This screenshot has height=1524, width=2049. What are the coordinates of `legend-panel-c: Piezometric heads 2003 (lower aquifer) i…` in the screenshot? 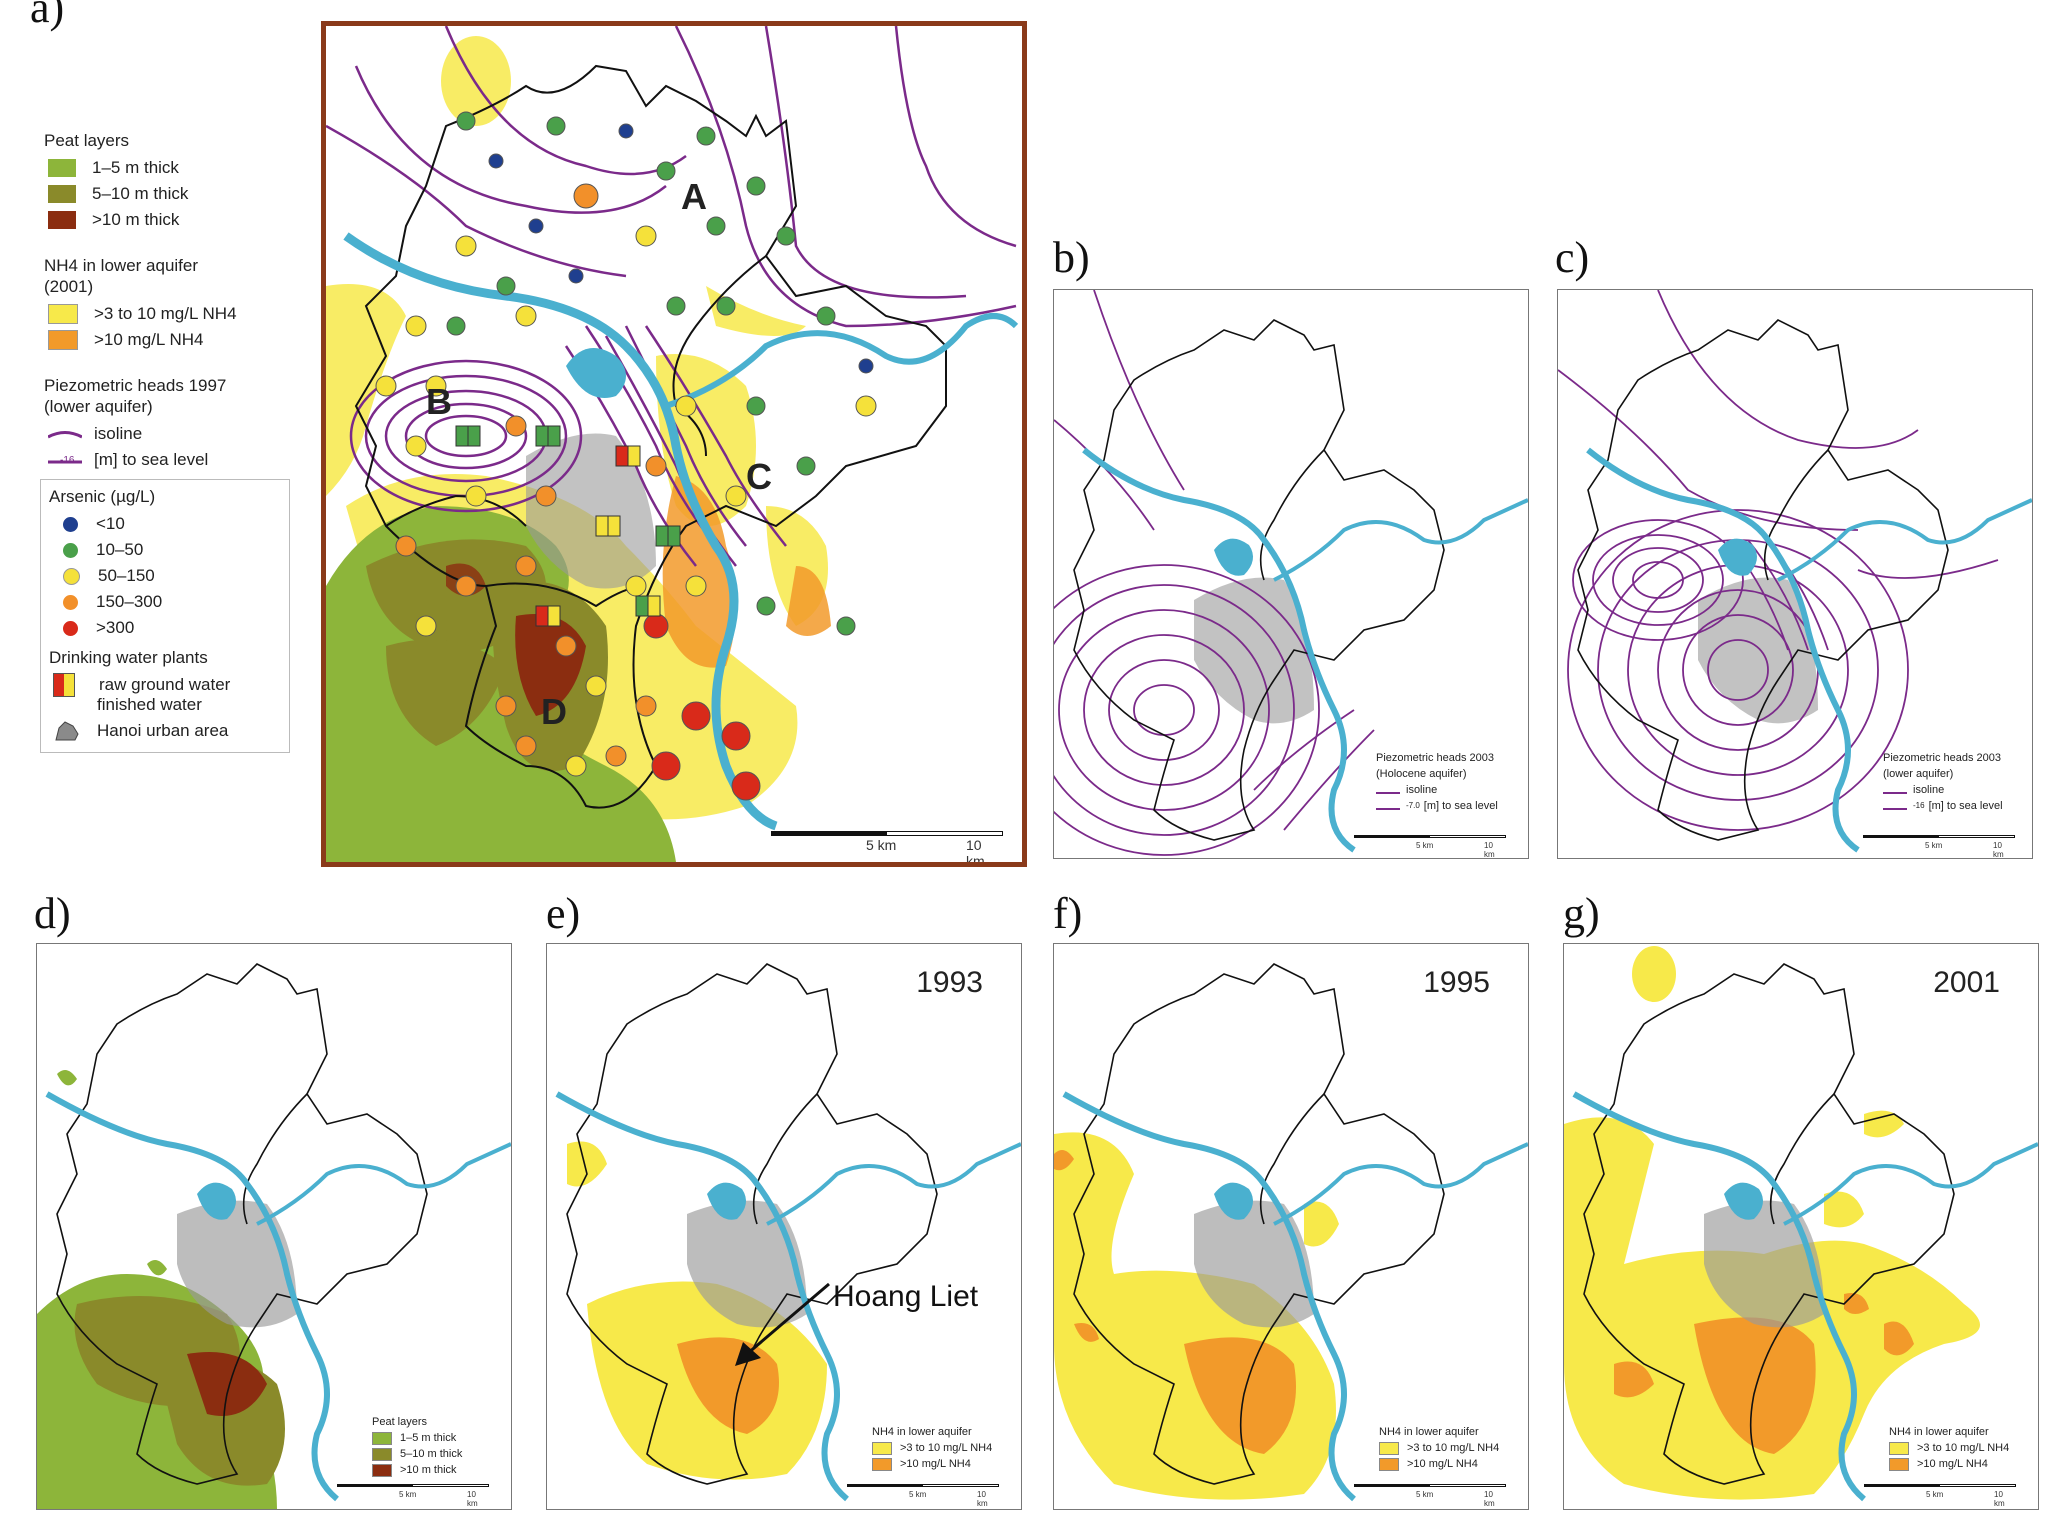 It's located at (1943, 782).